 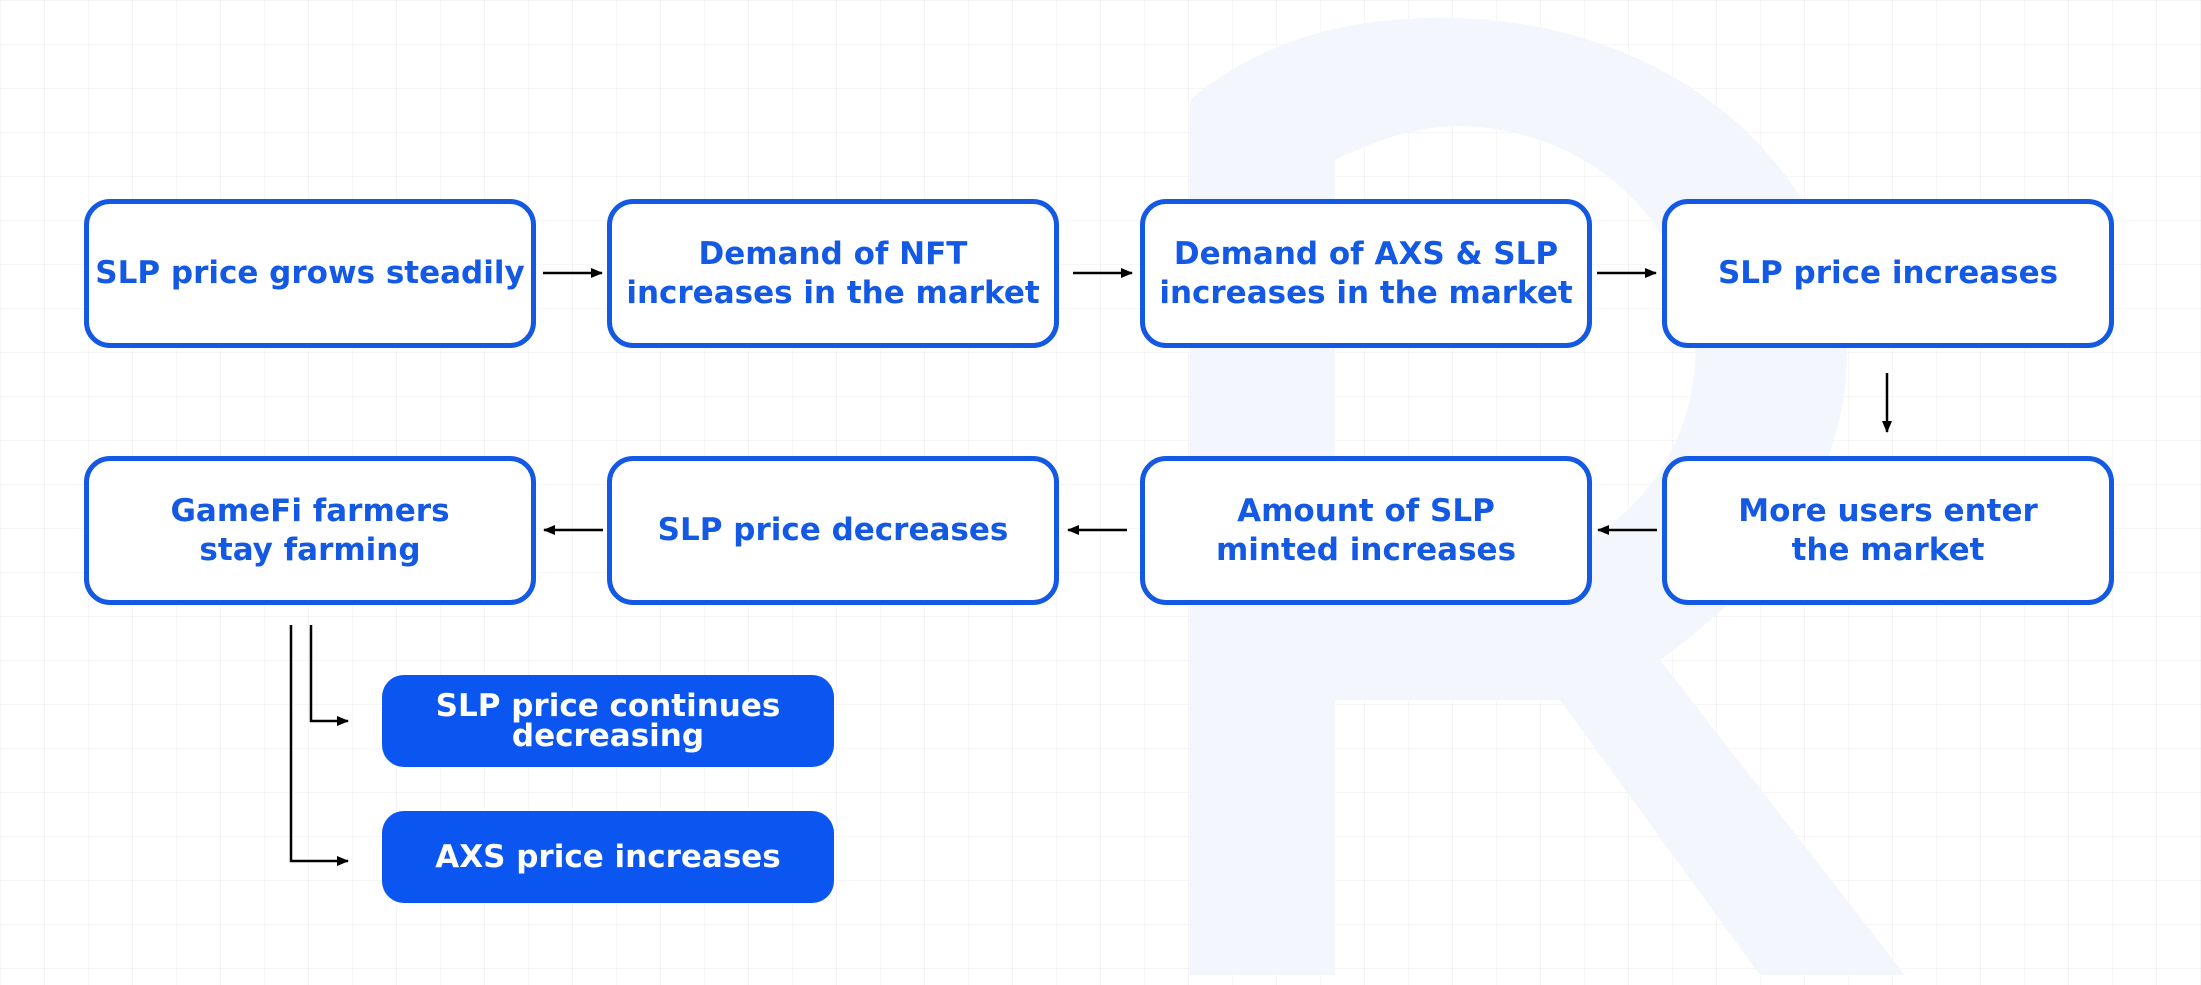 I want to click on outcome-slp-price-continues-decreasing: SLP price continues decreasing, so click(x=608, y=721).